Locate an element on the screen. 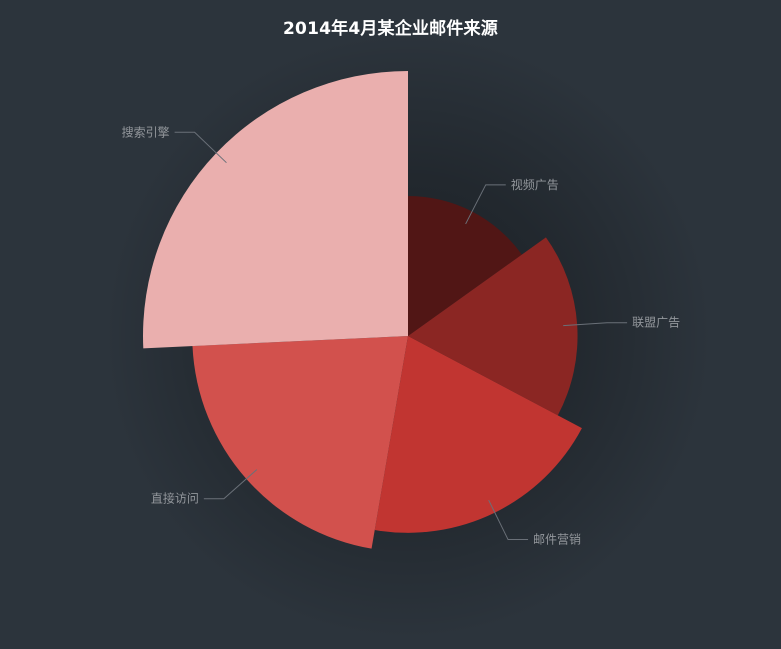 The height and width of the screenshot is (649, 781). slice-label-1: 邮件营销 is located at coordinates (557, 540).